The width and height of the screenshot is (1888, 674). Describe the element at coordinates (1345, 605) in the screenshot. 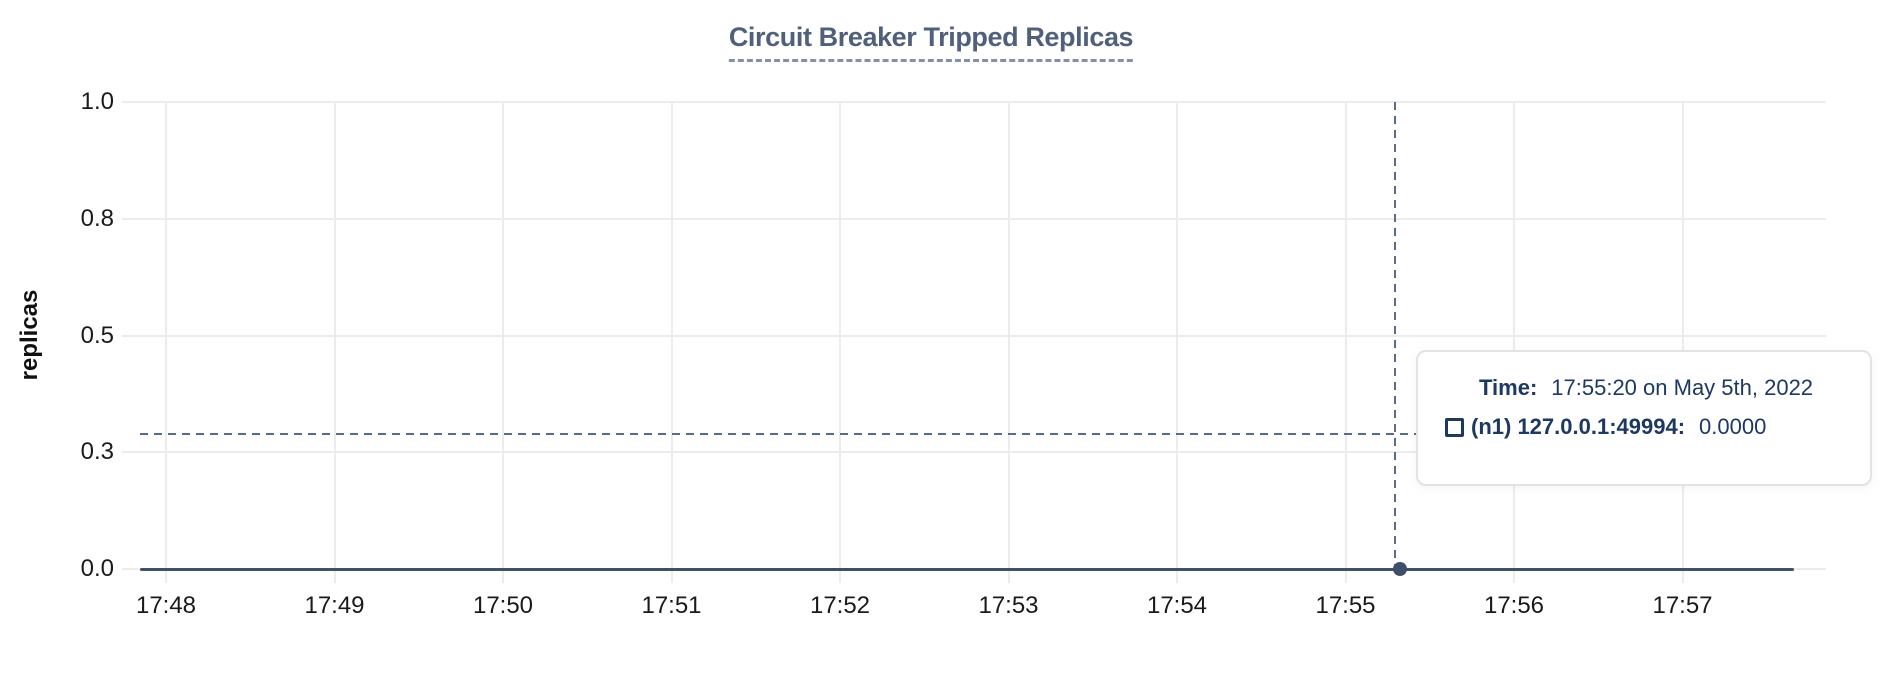

I see `x-tick-label: 17:55` at that location.